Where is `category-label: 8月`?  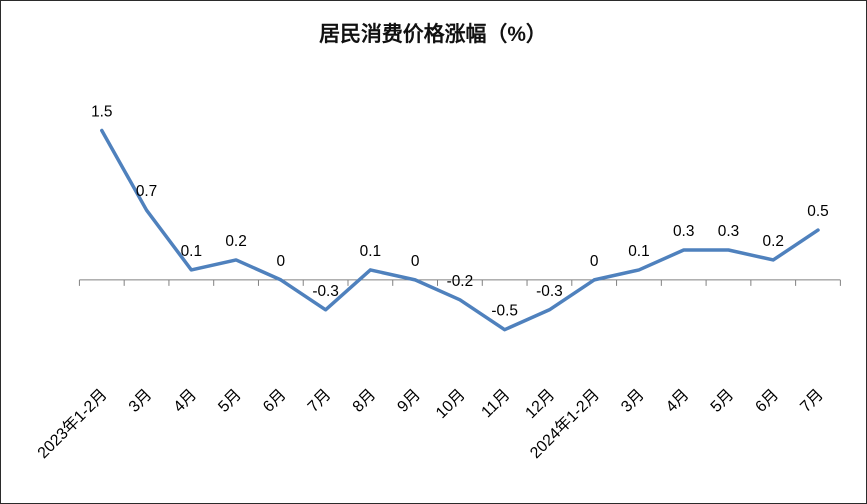
category-label: 8月 is located at coordinates (365, 401).